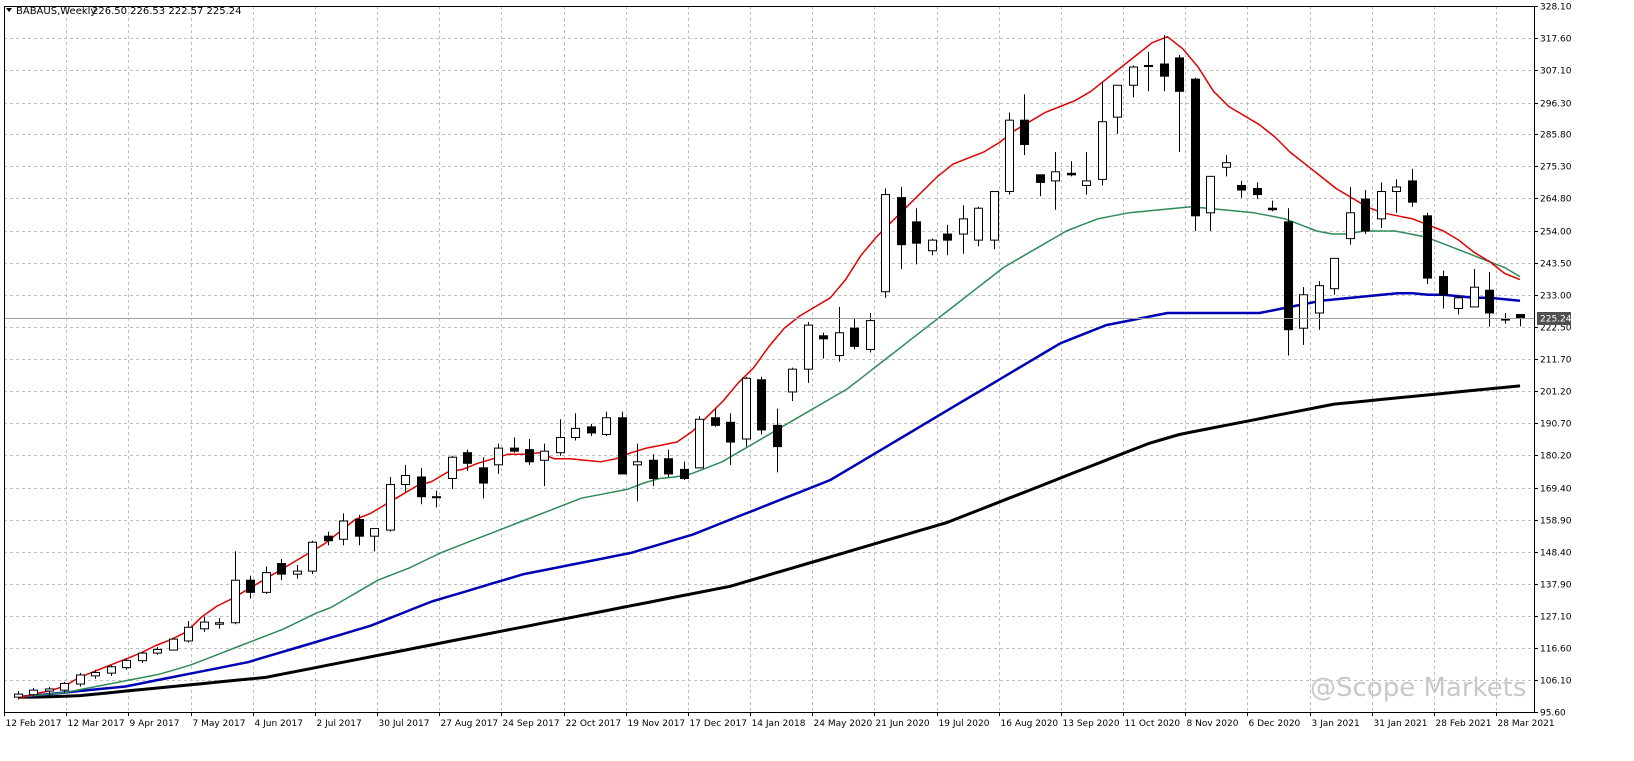 This screenshot has height=761, width=1634. What do you see at coordinates (1556, 72) in the screenshot?
I see `y-tick-label: 307.10` at bounding box center [1556, 72].